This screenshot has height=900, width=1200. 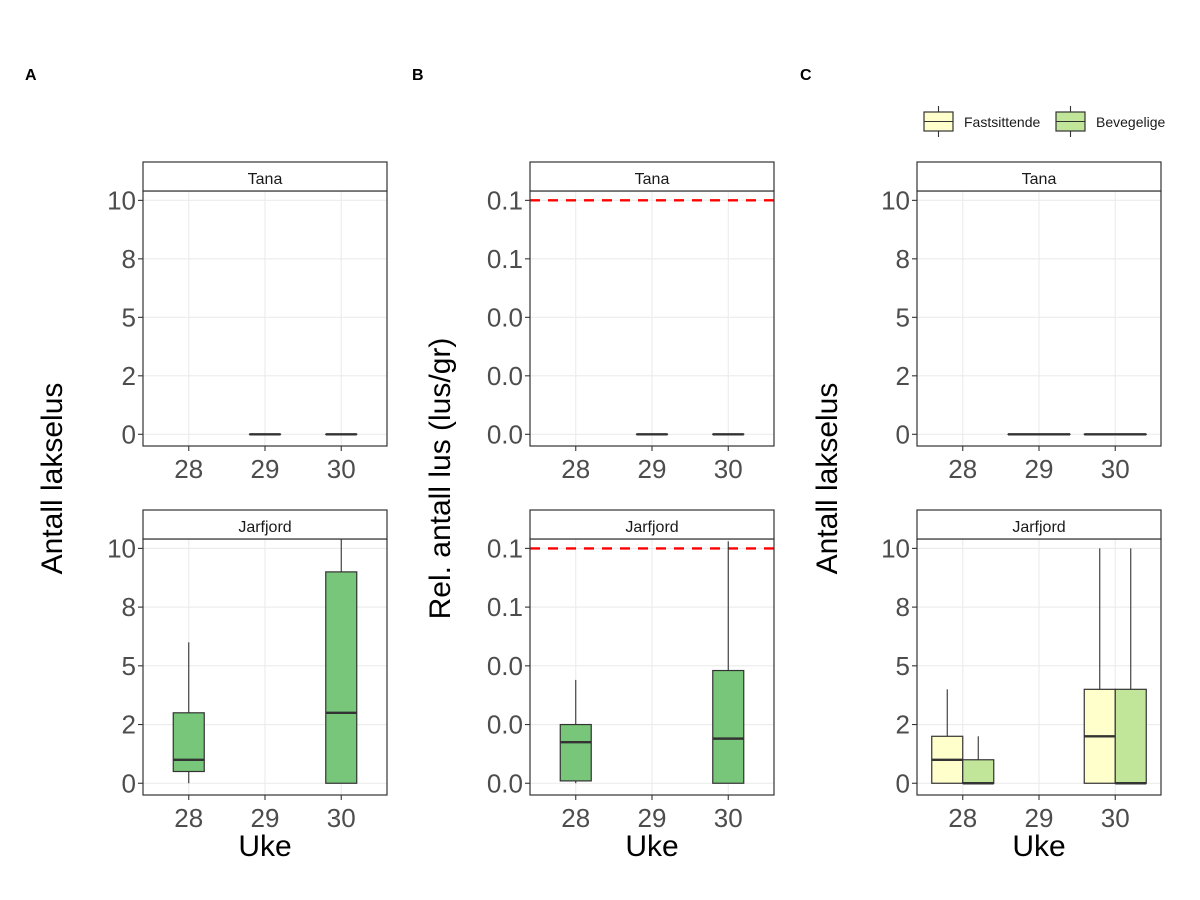 What do you see at coordinates (440, 479) in the screenshot?
I see `y-axis-title: Rel. antall lus (lus/gr)` at bounding box center [440, 479].